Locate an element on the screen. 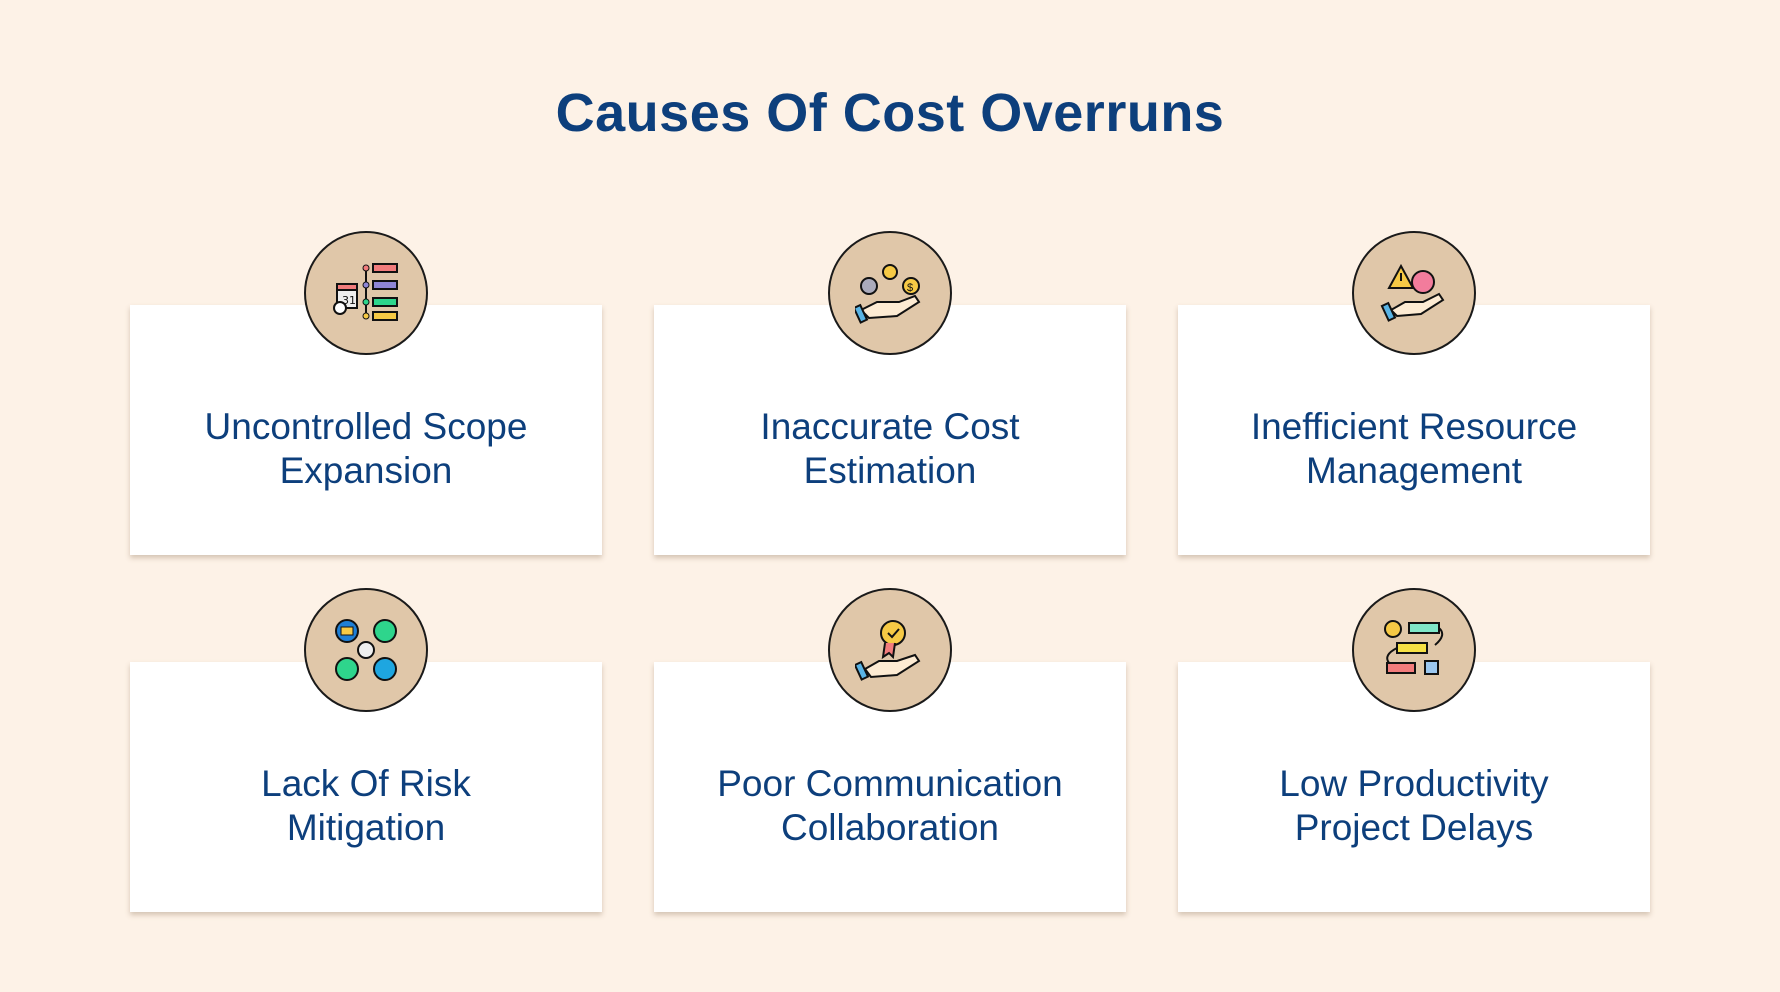 The image size is (1780, 992). cause-card: Inefficient Resource Management is located at coordinates (1414, 430).